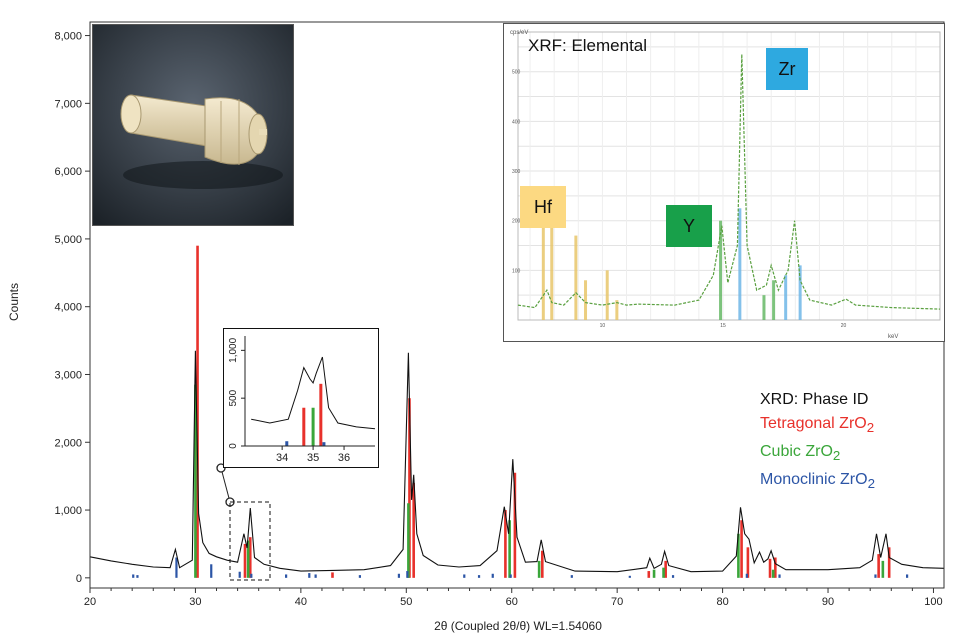 This screenshot has width=956, height=641. Describe the element at coordinates (406, 602) in the screenshot. I see `x-tick-label: 50` at that location.